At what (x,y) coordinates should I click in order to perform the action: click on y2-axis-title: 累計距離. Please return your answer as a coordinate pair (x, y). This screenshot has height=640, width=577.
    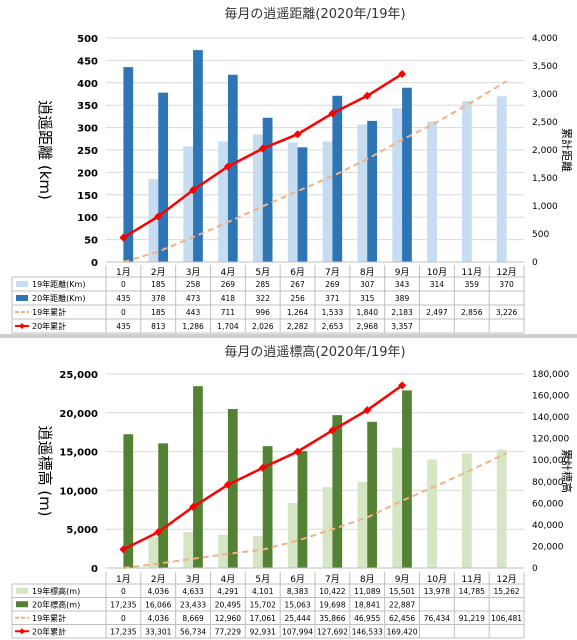
    Looking at the image, I should click on (567, 150).